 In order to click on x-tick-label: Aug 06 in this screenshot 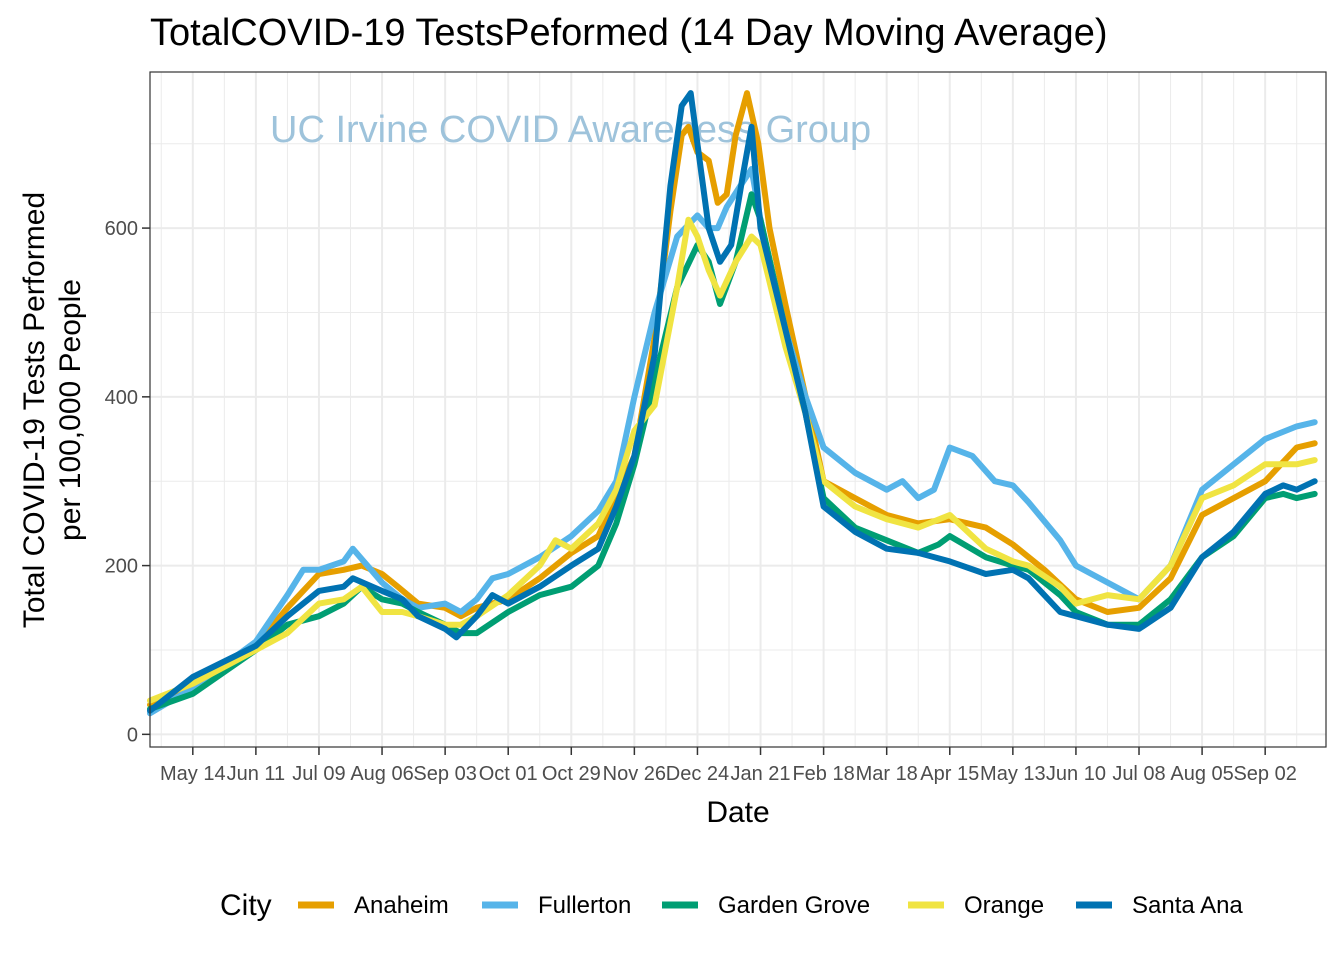, I will do `click(381, 774)`.